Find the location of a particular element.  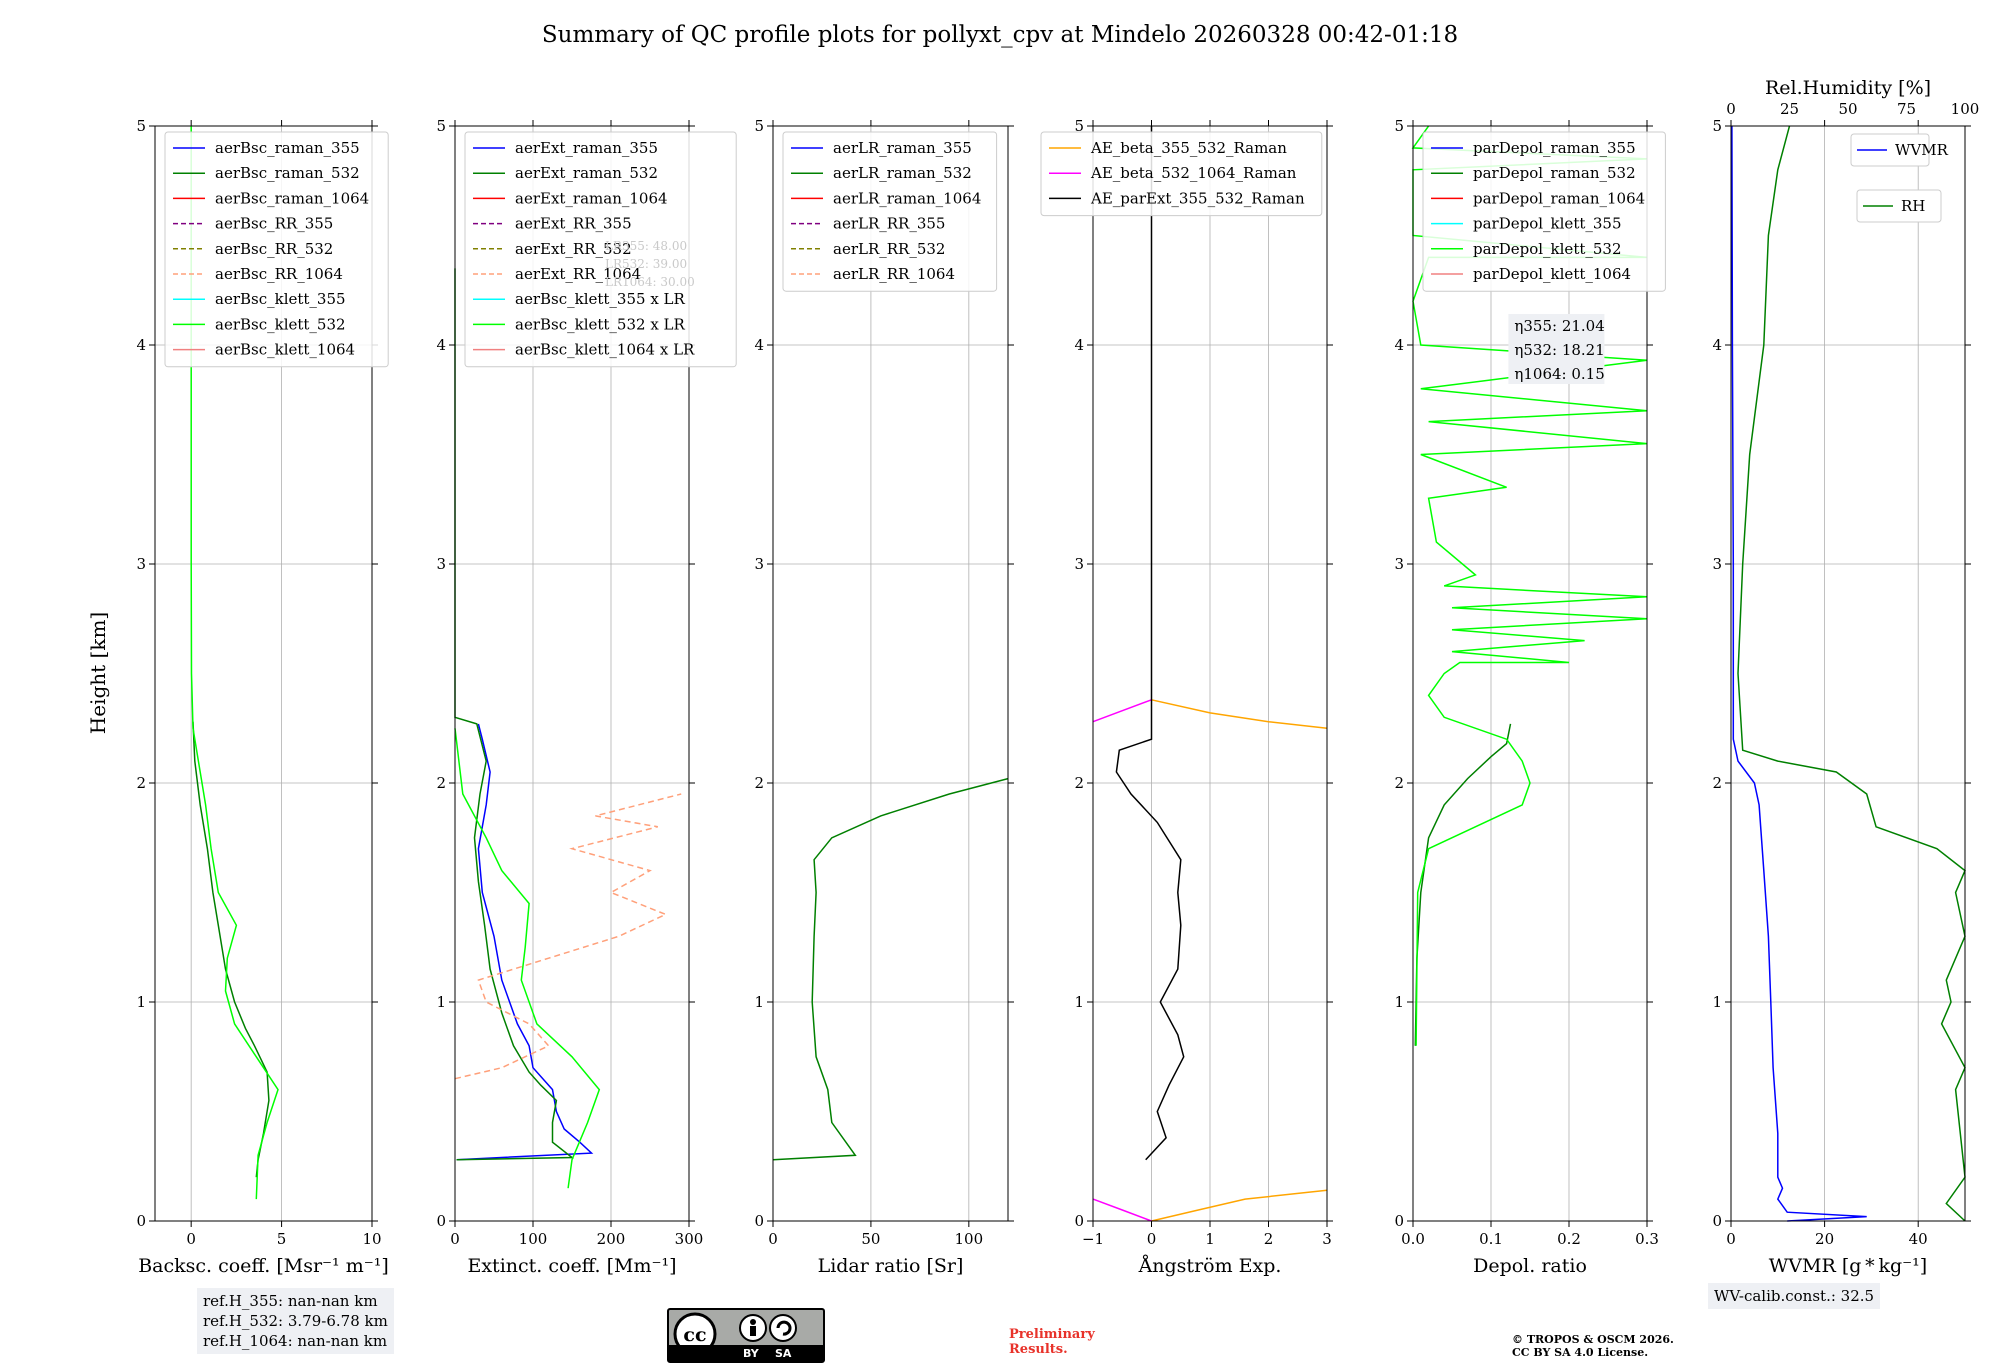

top-tick-label: 0 is located at coordinates (1731, 109).